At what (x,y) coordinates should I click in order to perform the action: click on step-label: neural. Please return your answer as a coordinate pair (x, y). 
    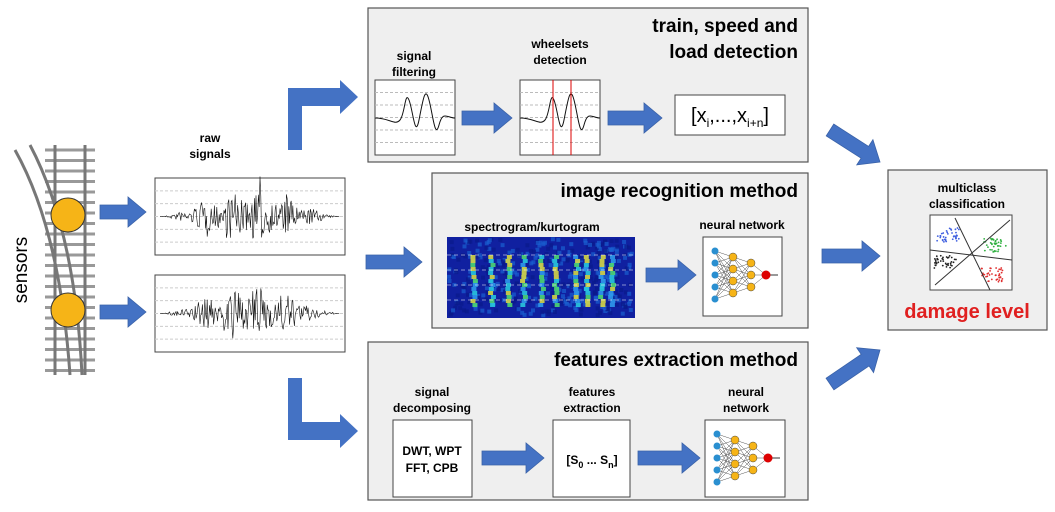
    Looking at the image, I should click on (746, 392).